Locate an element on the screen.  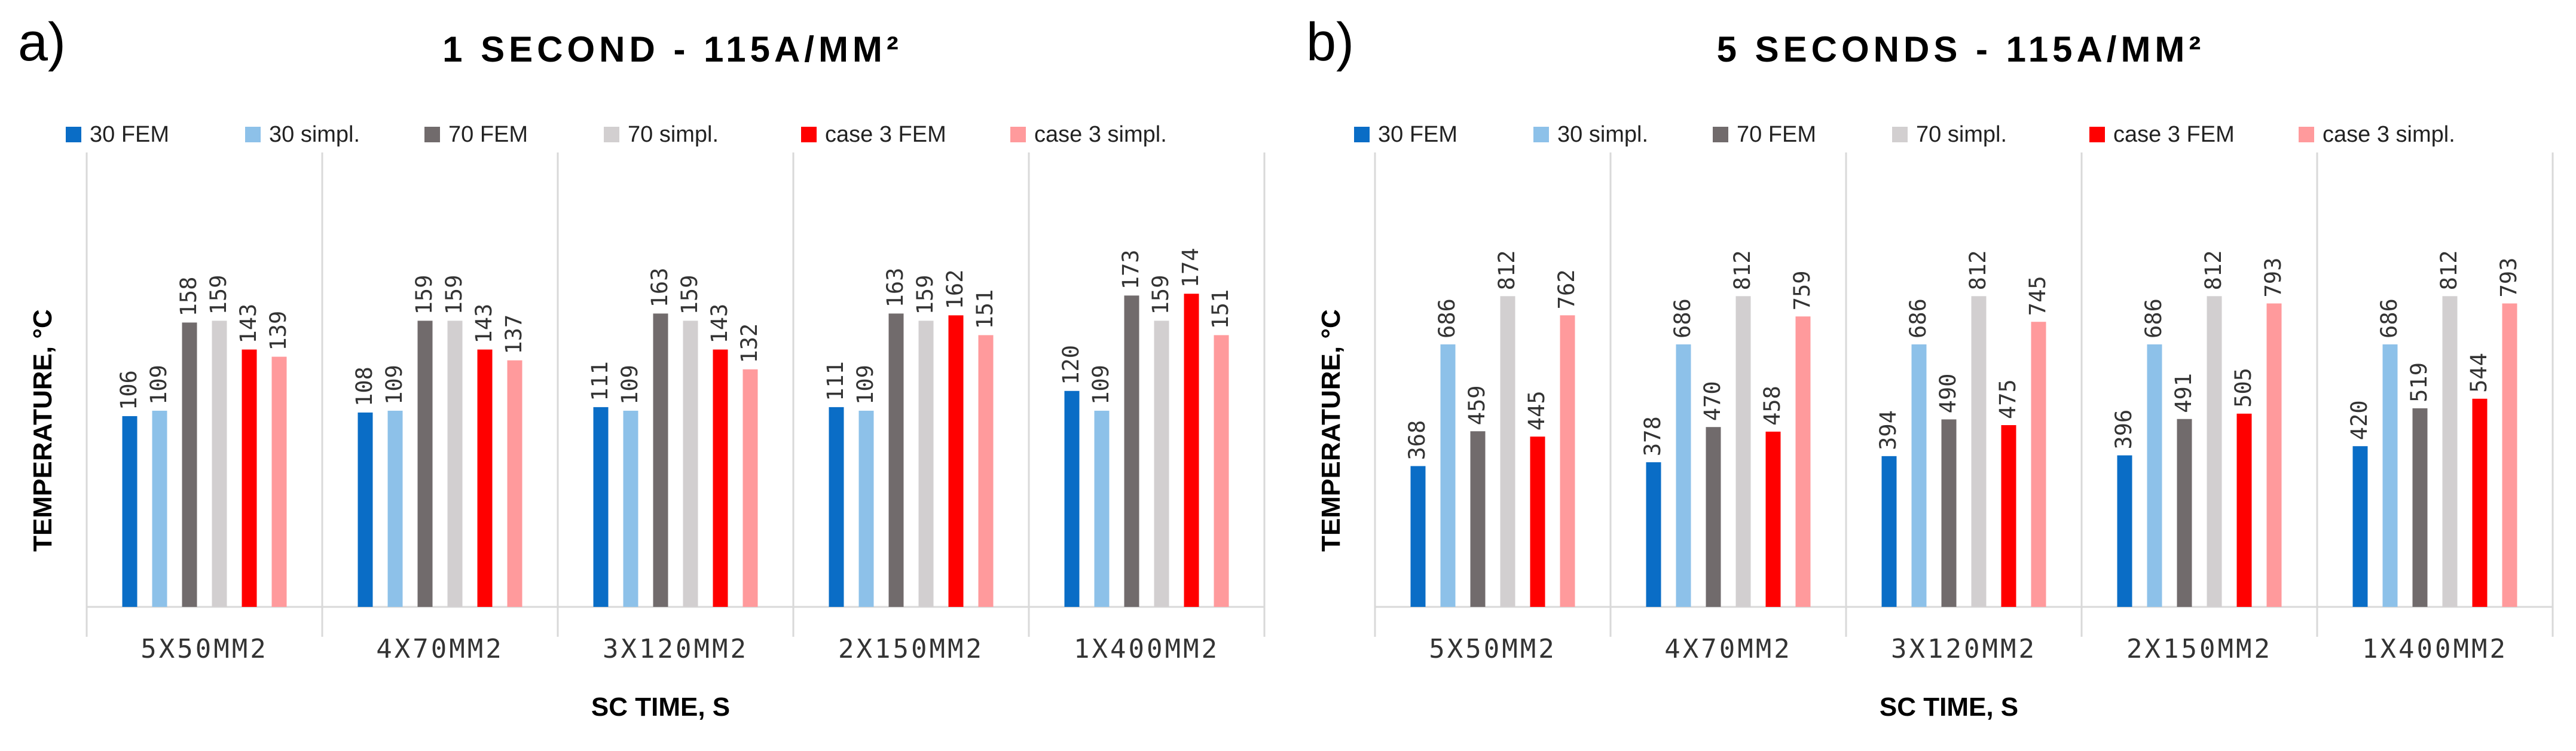
chart-title: 5 SECONDS - 115A/MM² is located at coordinates (1960, 49).